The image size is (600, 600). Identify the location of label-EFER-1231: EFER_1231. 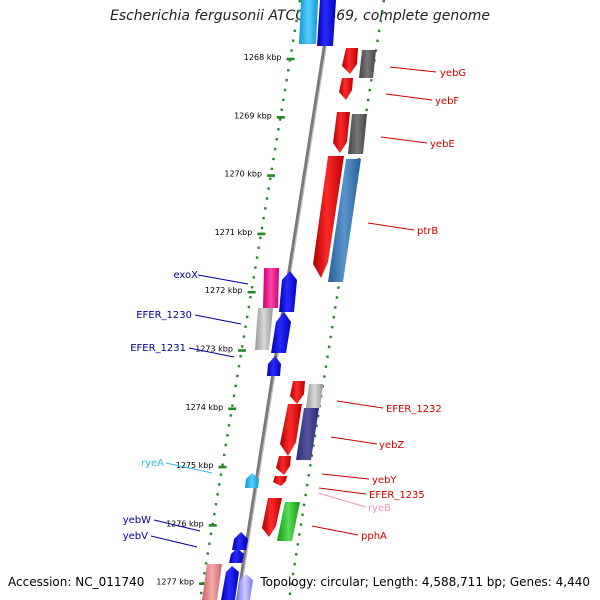
(158, 348).